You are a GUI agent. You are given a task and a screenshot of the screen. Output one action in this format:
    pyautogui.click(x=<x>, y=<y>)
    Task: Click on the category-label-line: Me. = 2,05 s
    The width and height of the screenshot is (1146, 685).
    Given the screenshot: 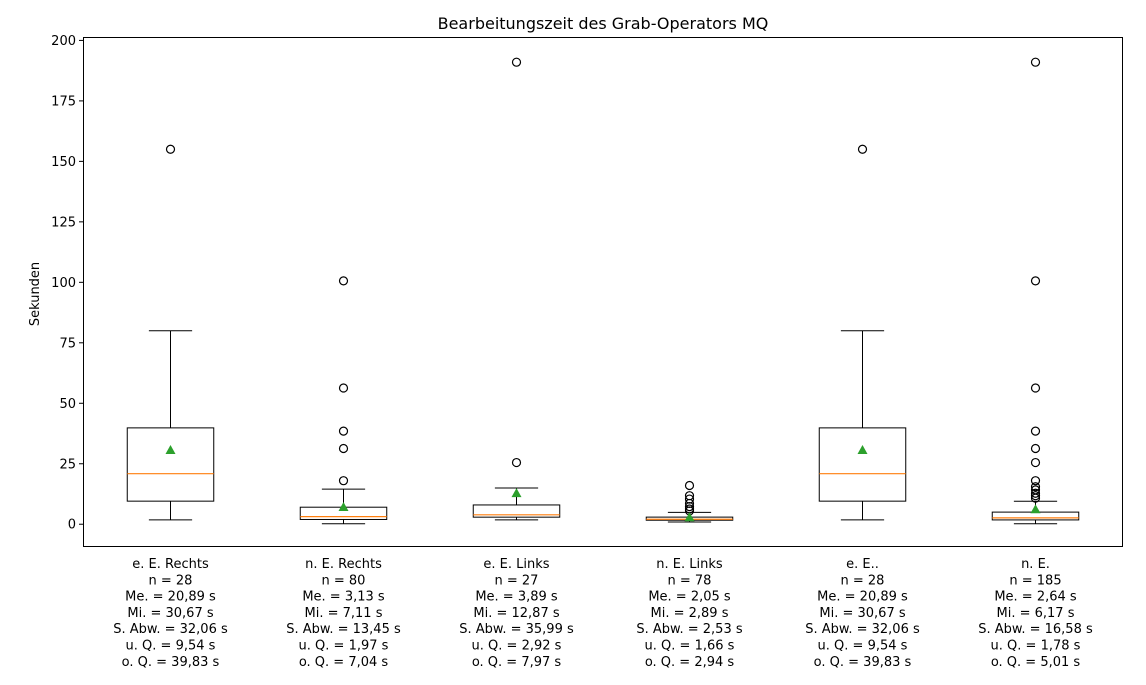 What is the action you would take?
    pyautogui.click(x=689, y=597)
    